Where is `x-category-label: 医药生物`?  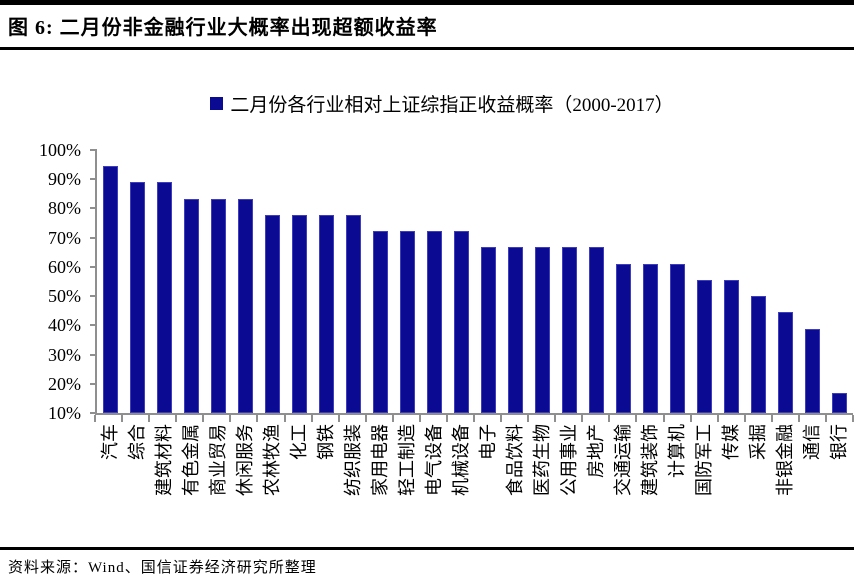
x-category-label: 医药生物 is located at coordinates (541, 460).